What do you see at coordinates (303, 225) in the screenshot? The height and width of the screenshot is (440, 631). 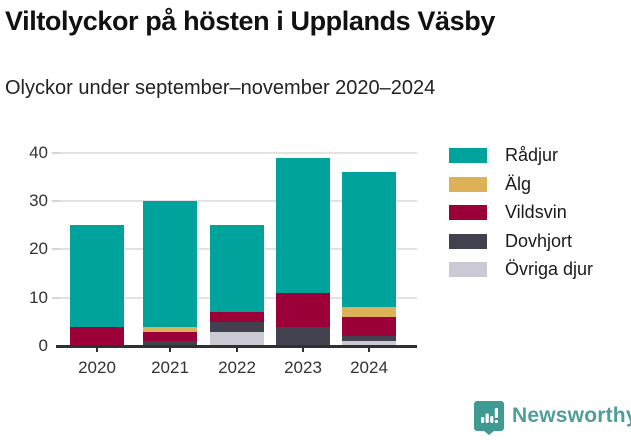 I see `bar-segment-2023-Rådjur` at bounding box center [303, 225].